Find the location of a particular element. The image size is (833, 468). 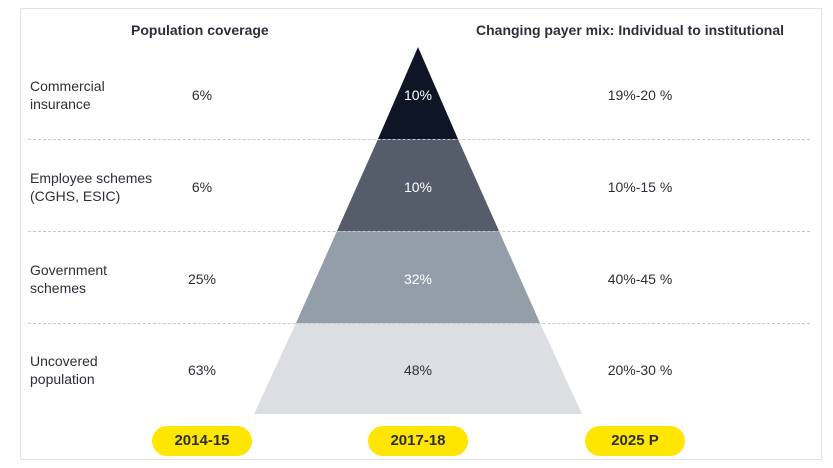

year-badge-2025p: 2025 P is located at coordinates (635, 441).